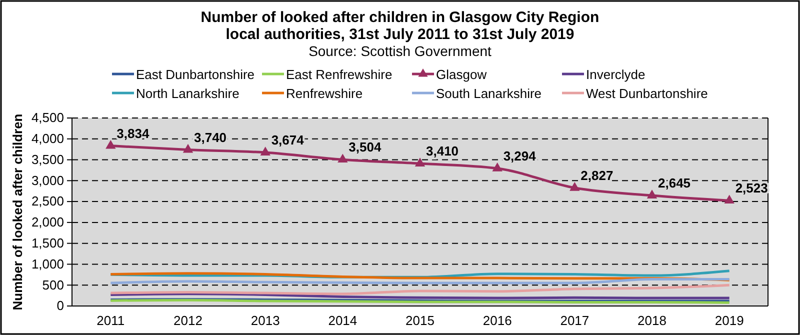  I want to click on y-tick-label: 500, so click(53, 284).